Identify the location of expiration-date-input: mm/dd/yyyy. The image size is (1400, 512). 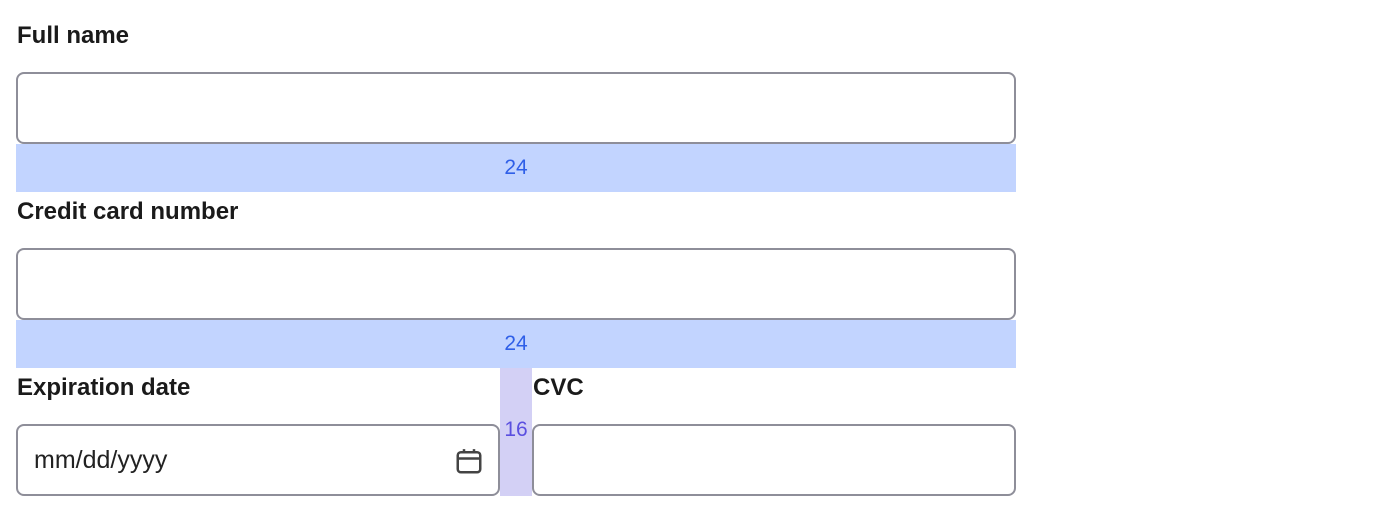
(258, 460).